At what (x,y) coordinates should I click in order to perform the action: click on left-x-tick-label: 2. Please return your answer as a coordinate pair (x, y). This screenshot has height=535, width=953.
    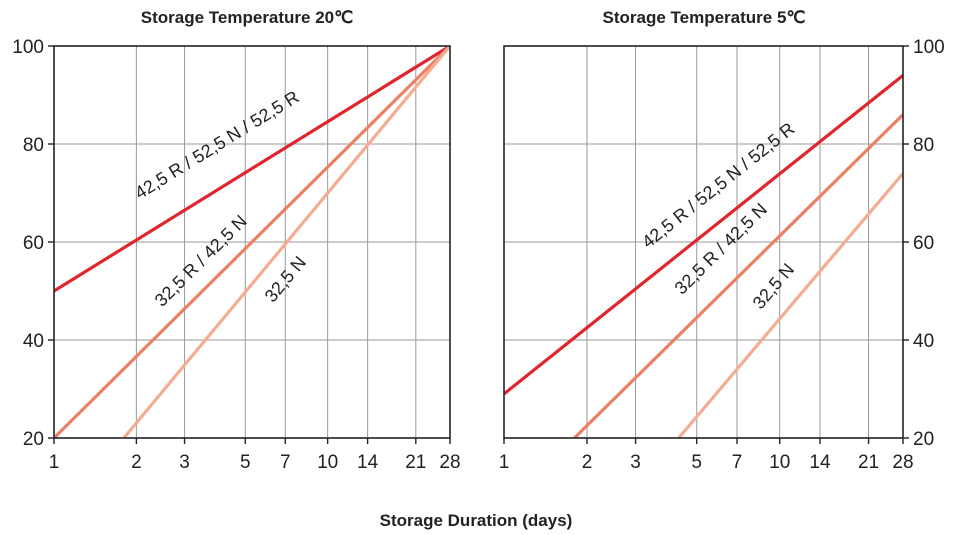
    Looking at the image, I should click on (136, 462).